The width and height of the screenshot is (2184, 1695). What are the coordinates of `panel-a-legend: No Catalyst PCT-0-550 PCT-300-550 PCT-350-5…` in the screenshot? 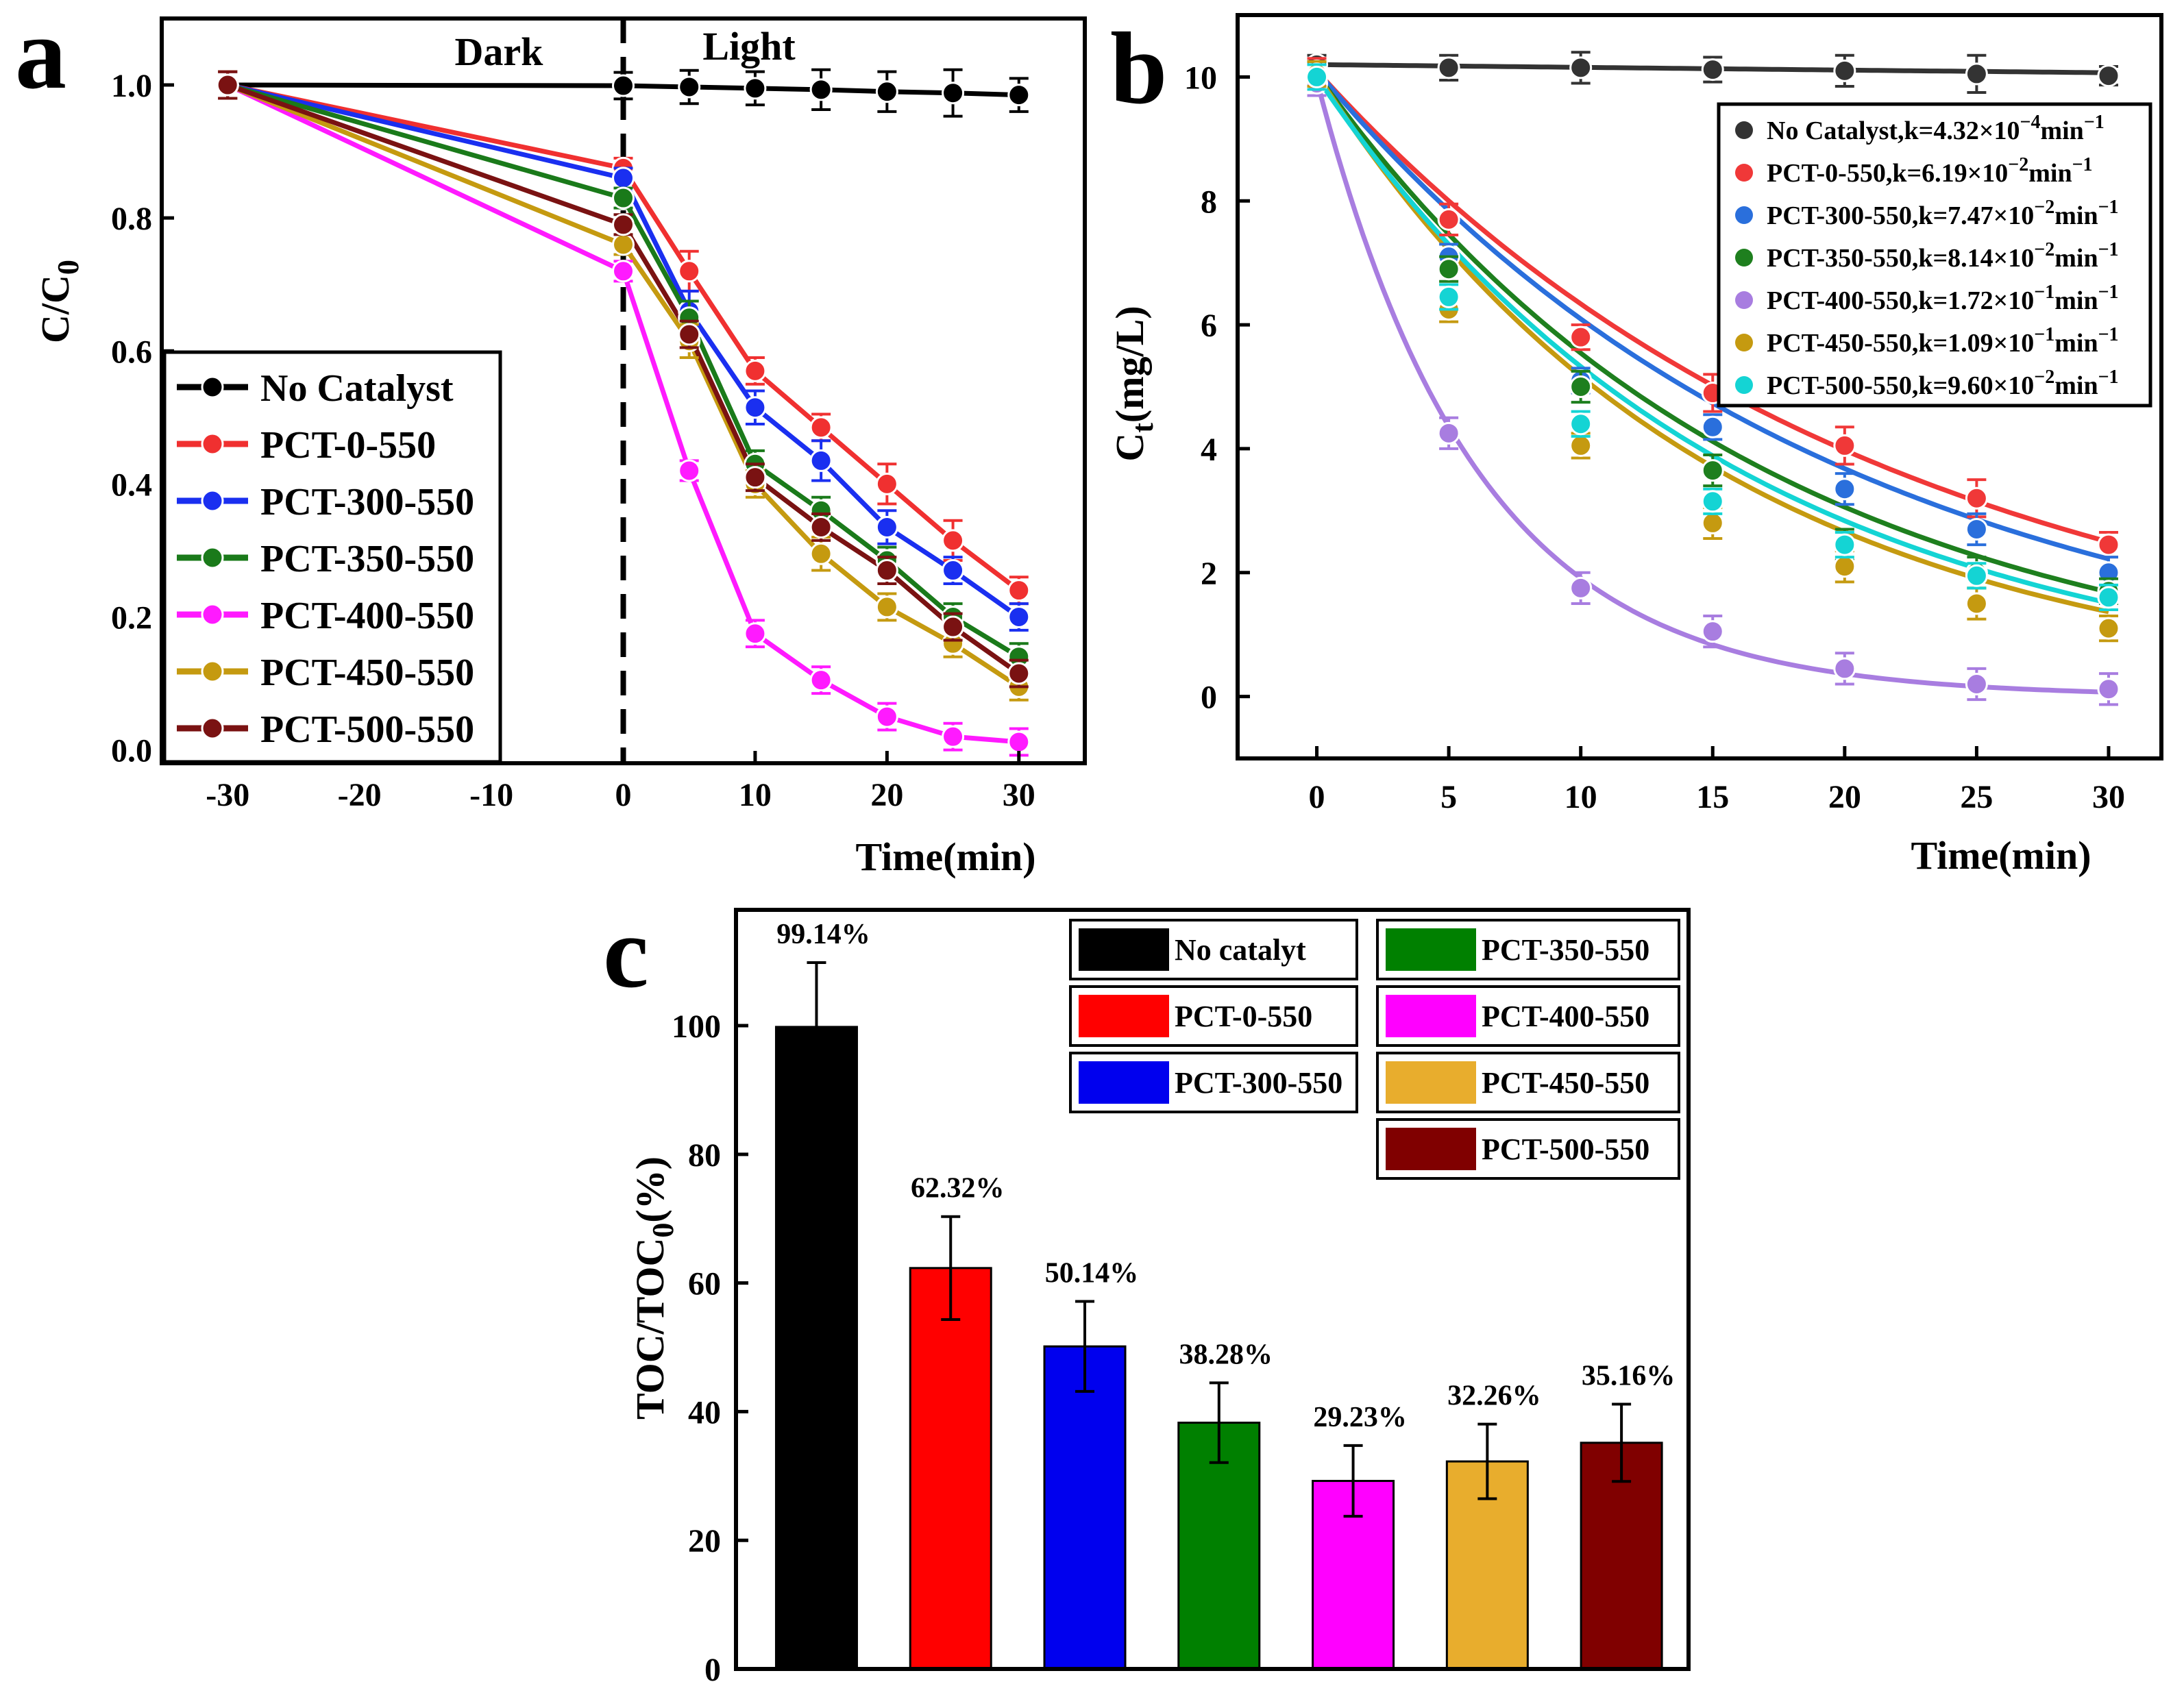 It's located at (332, 557).